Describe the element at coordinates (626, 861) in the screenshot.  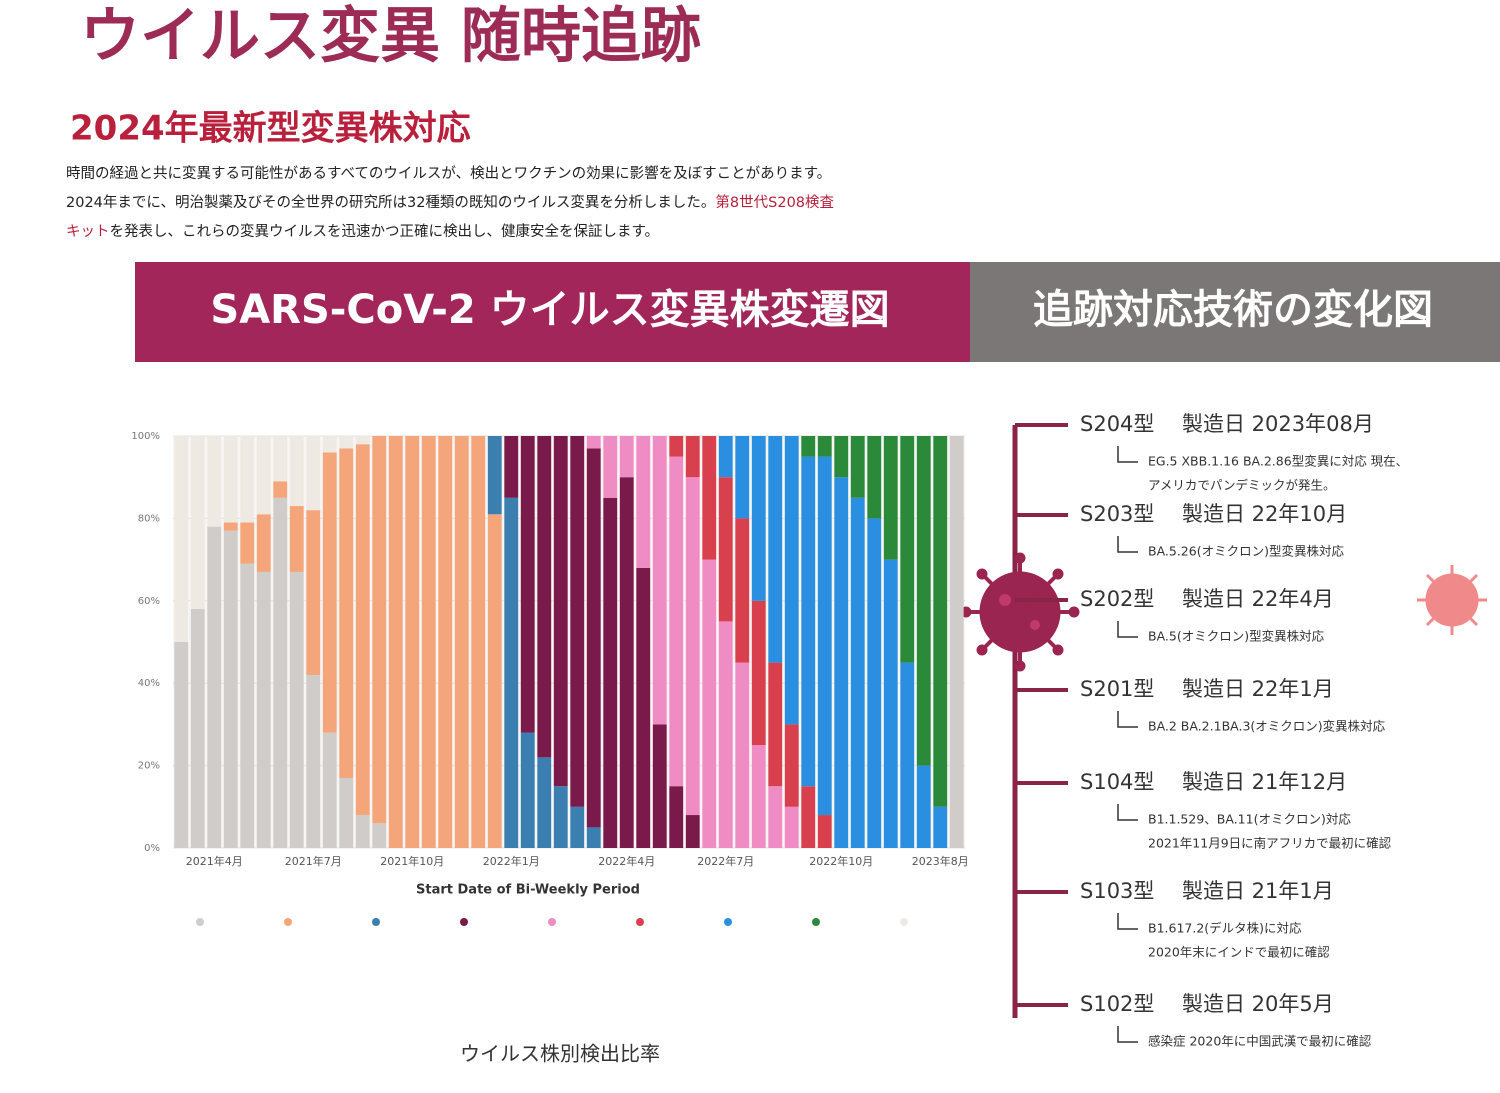
I see `x-tick-label: 2022年4月` at that location.